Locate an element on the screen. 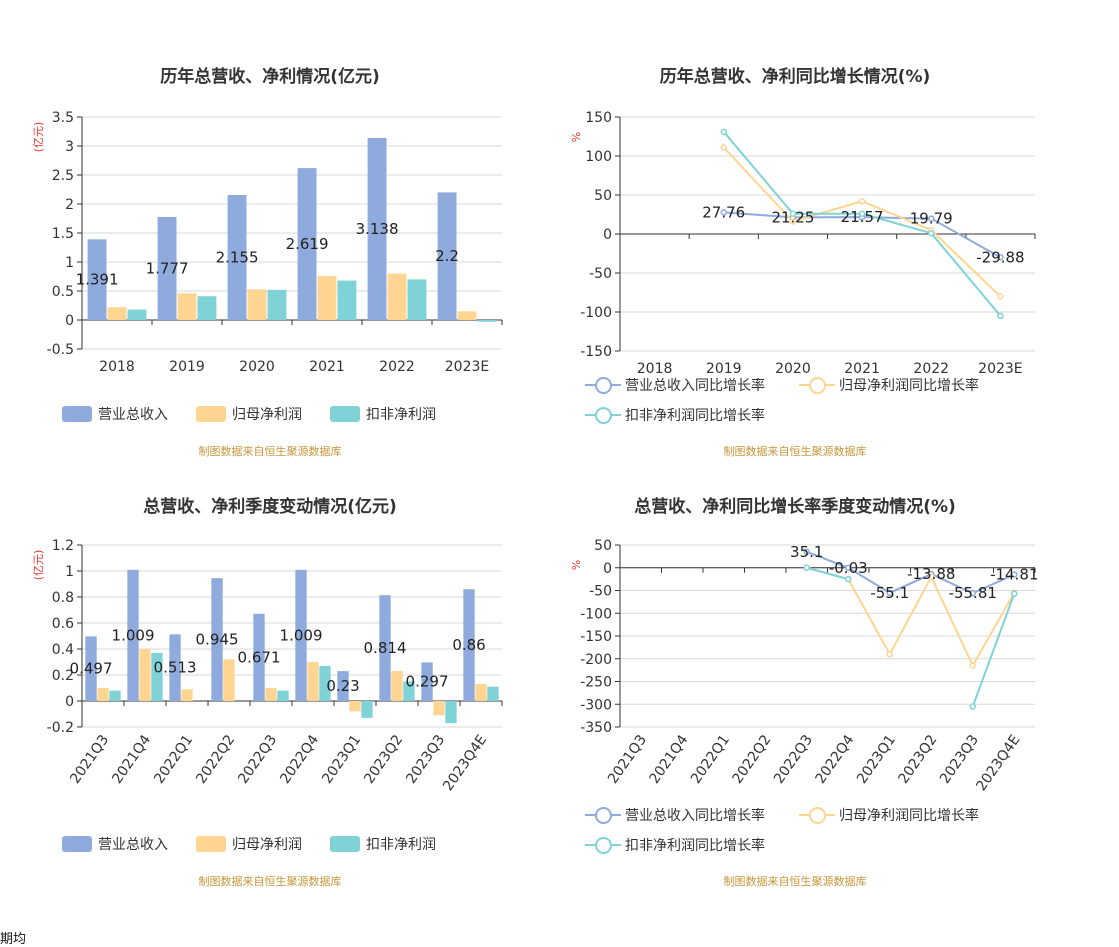  y-tick-label: 0.2 is located at coordinates (63, 676).